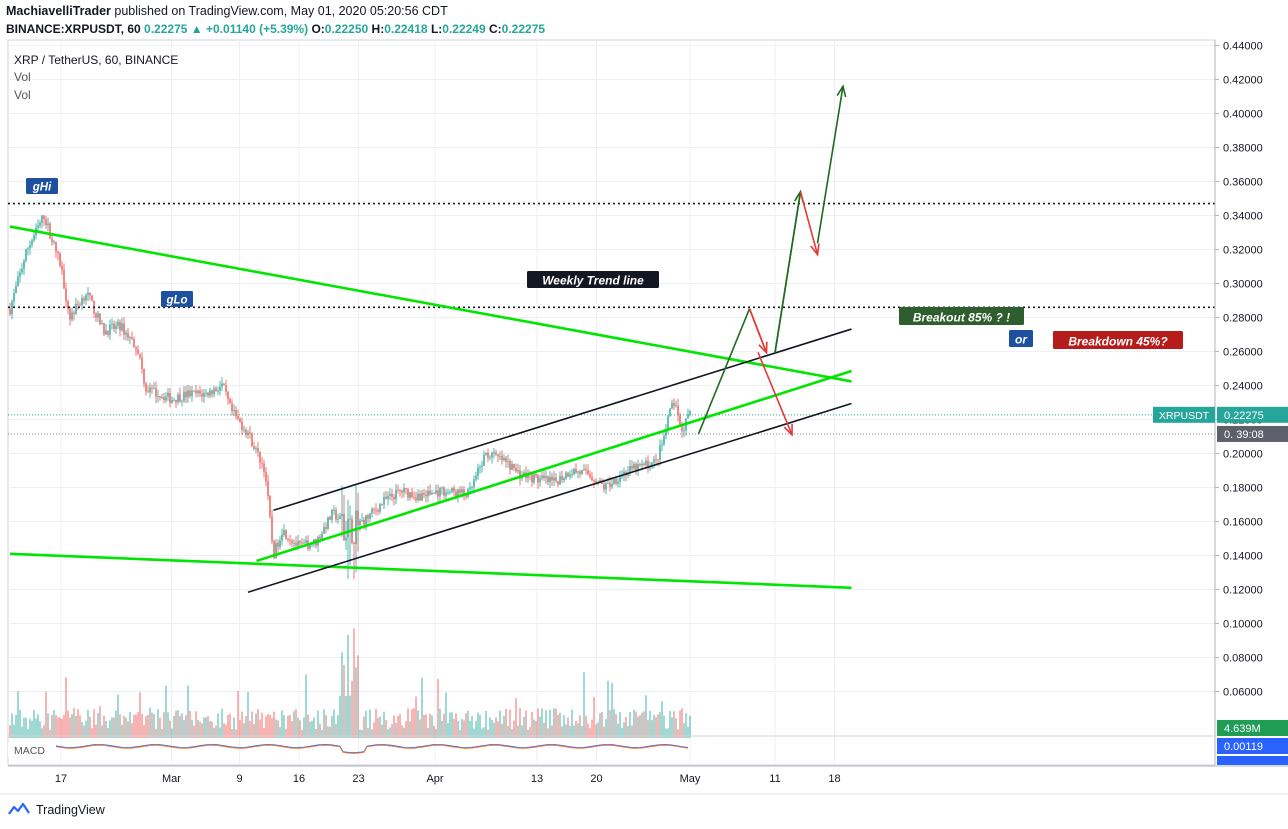 The width and height of the screenshot is (1288, 829). I want to click on tradingview-footer: TradingView, so click(56, 810).